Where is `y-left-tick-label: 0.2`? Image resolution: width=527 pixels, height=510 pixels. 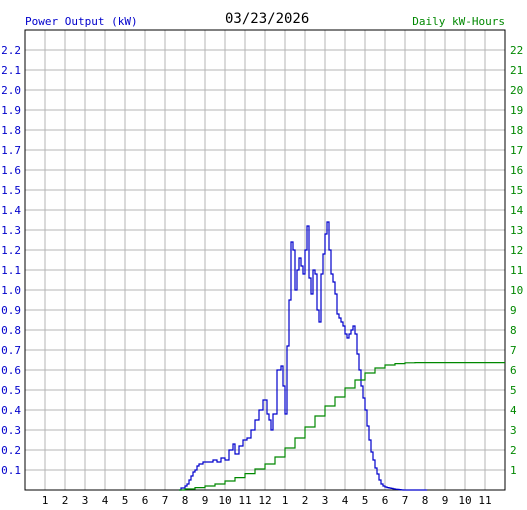 y-left-tick-label: 0.2 is located at coordinates (11, 450).